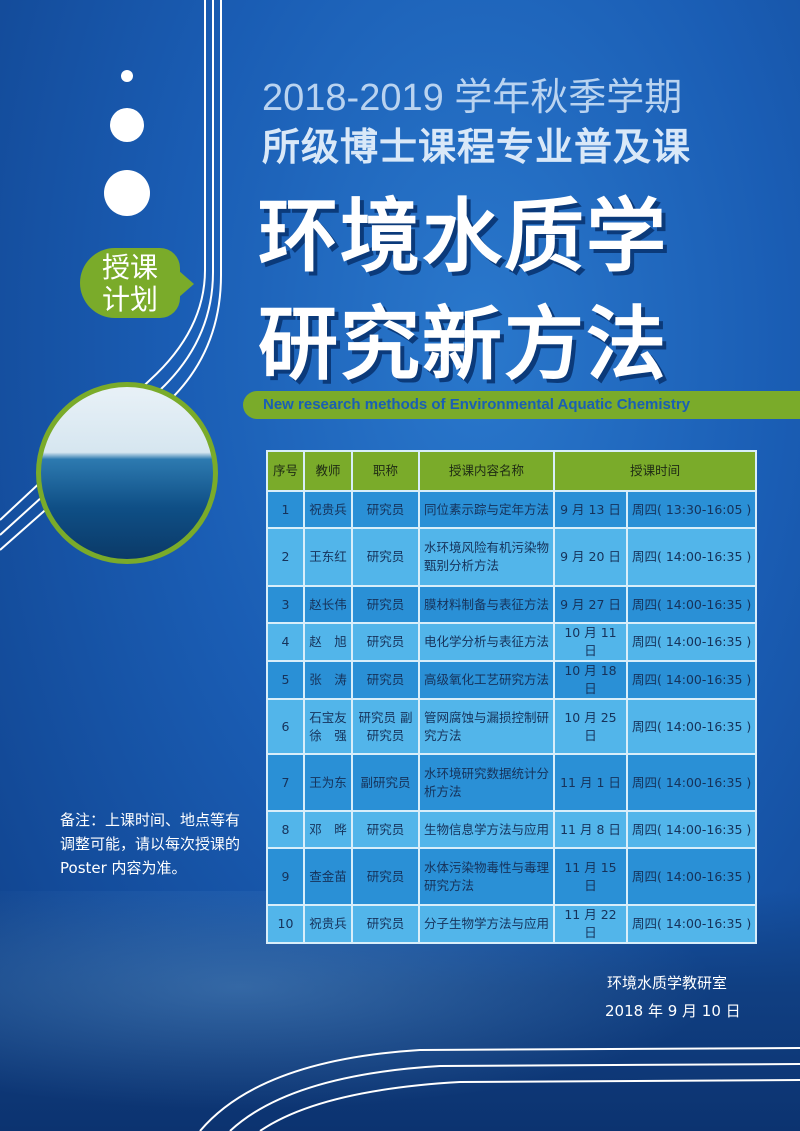  Describe the element at coordinates (463, 236) in the screenshot. I see `main-title-line1: 环境水质学` at that location.